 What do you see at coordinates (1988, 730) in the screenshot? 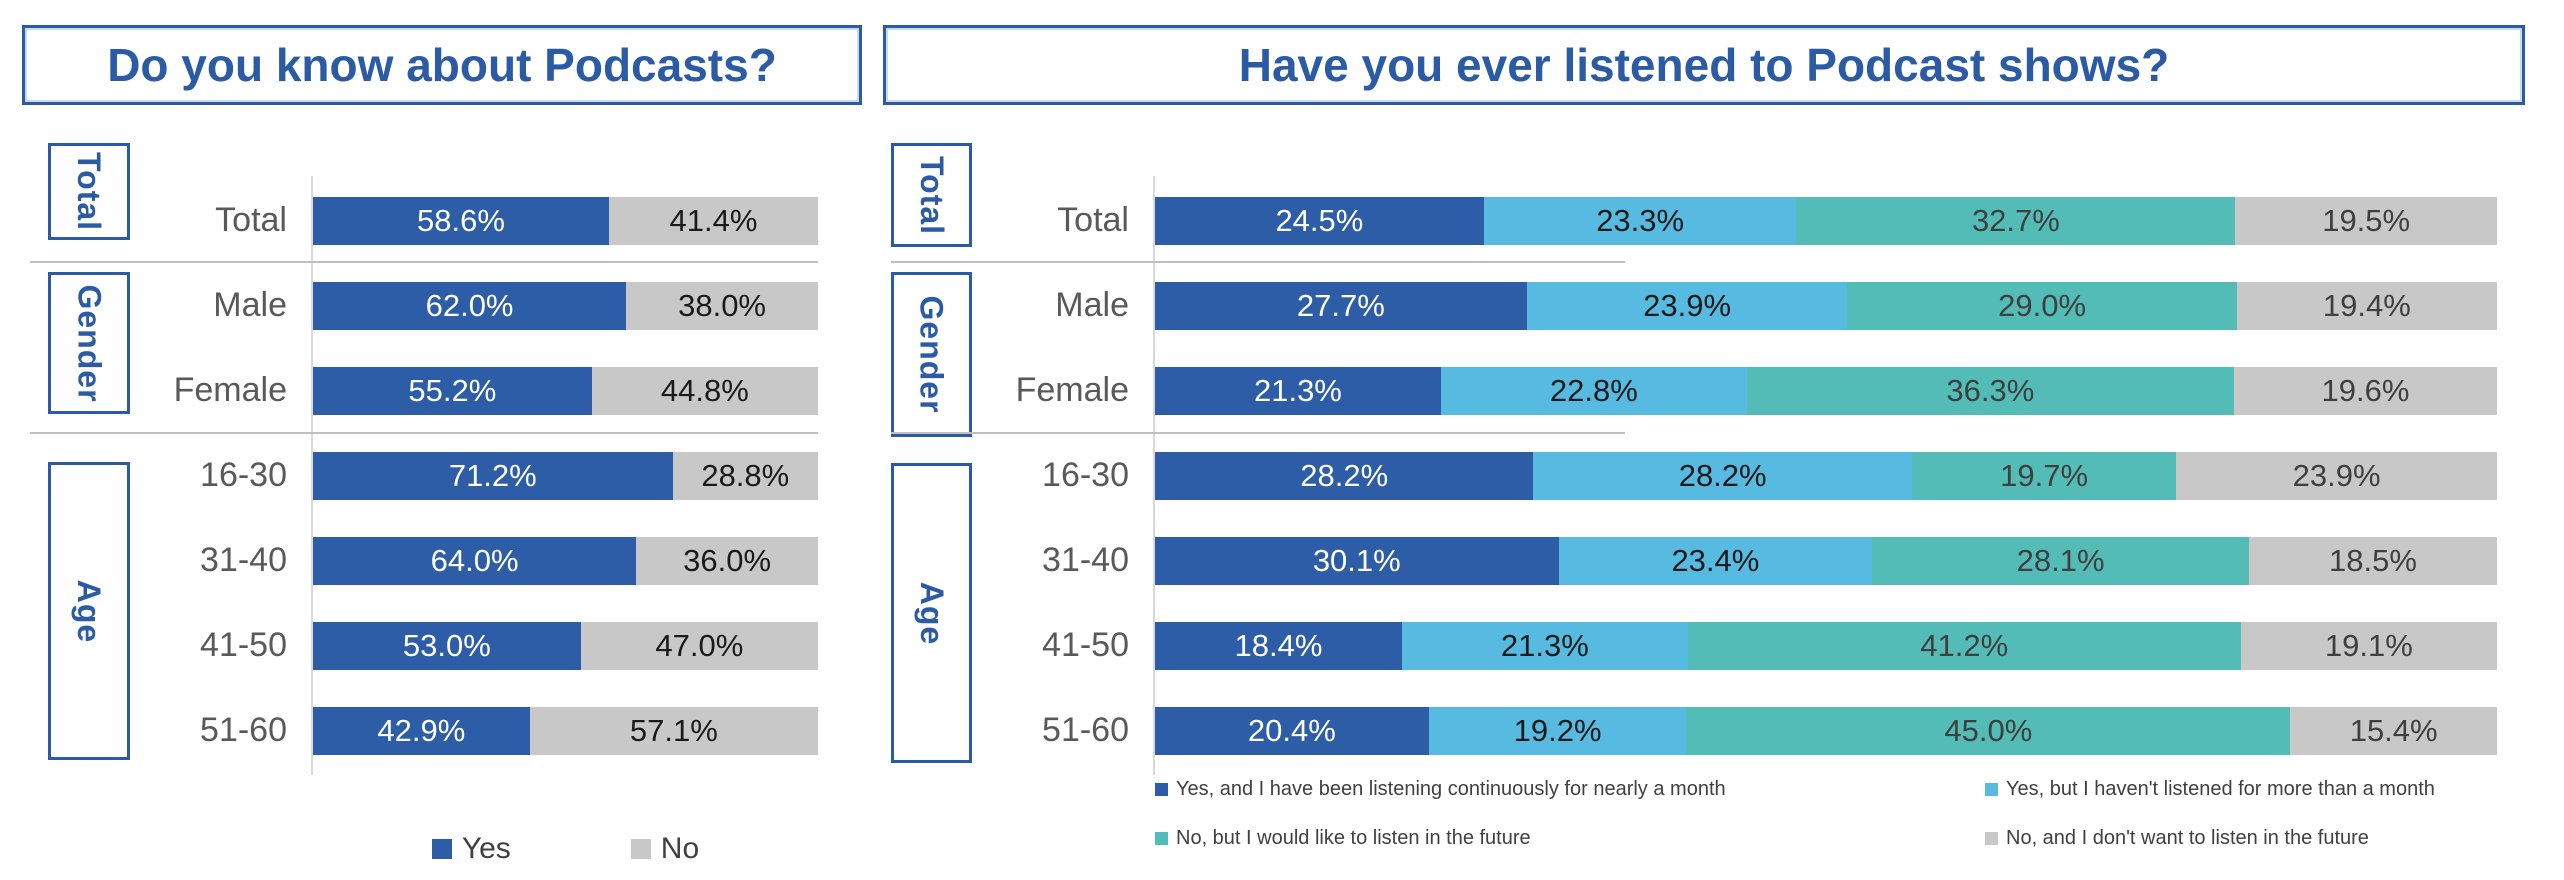
I see `bar-segment: 45.0%` at bounding box center [1988, 730].